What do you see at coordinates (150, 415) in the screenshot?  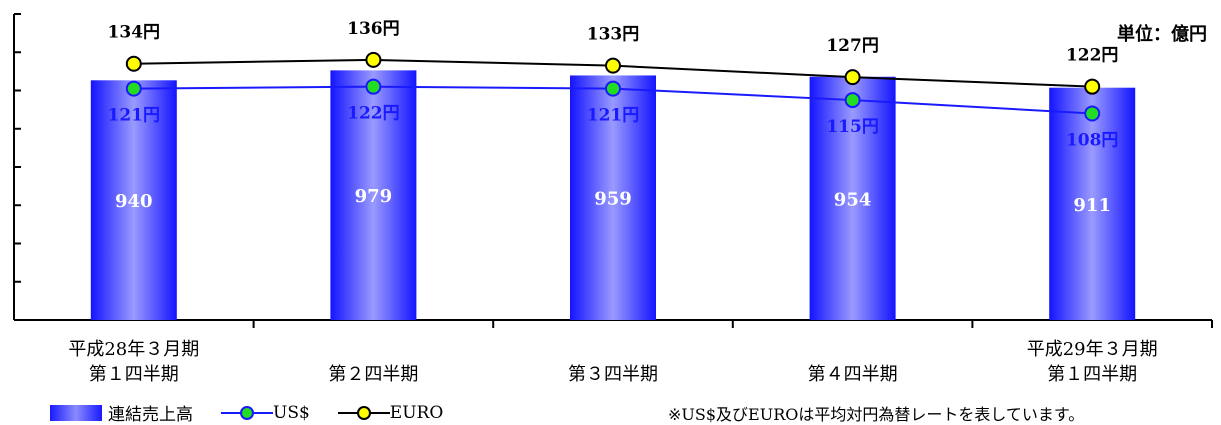 I see `legend-label-sales: 連結売上高` at bounding box center [150, 415].